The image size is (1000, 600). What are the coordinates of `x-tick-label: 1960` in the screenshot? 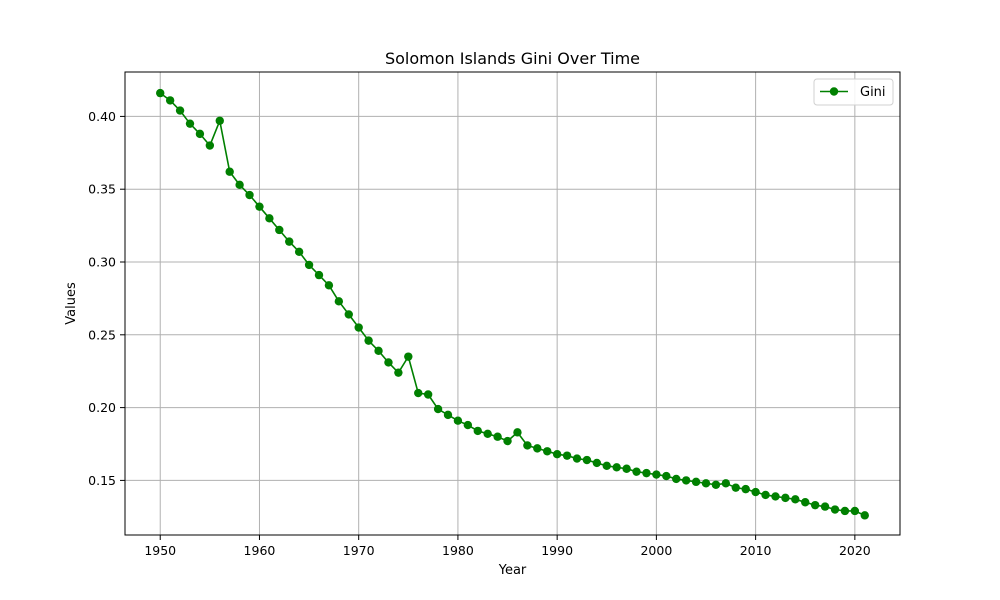 It's located at (260, 550).